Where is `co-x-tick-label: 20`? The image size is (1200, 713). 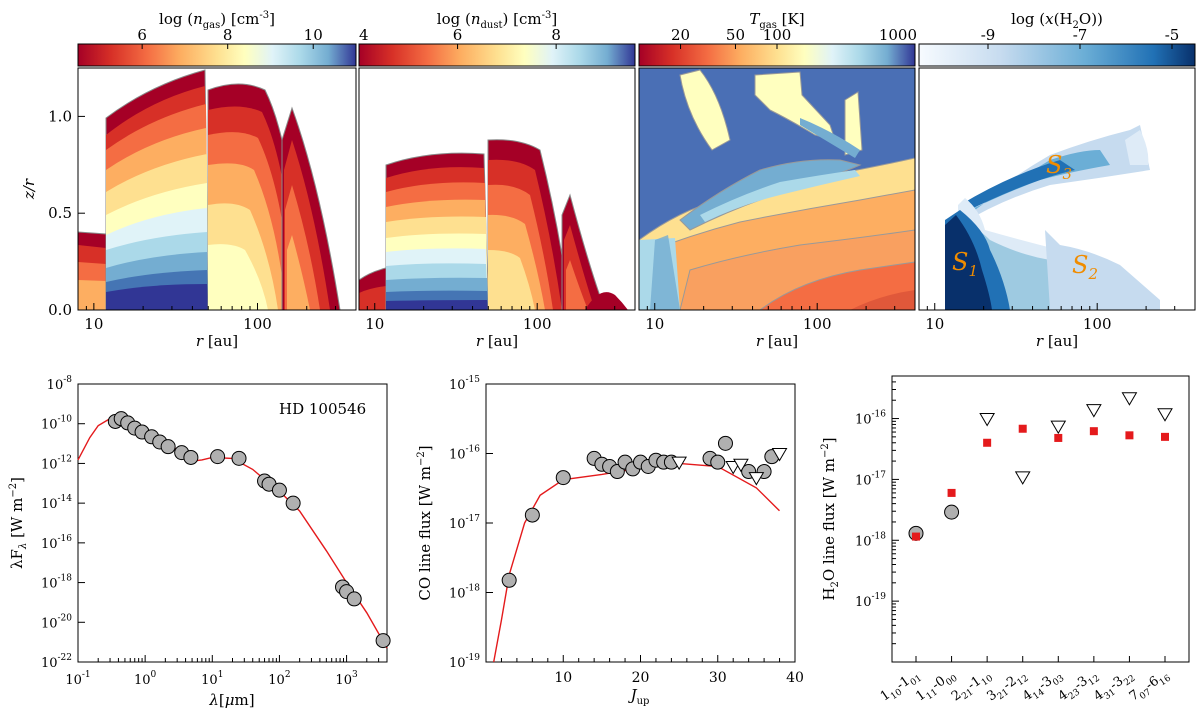 co-x-tick-label: 20 is located at coordinates (641, 678).